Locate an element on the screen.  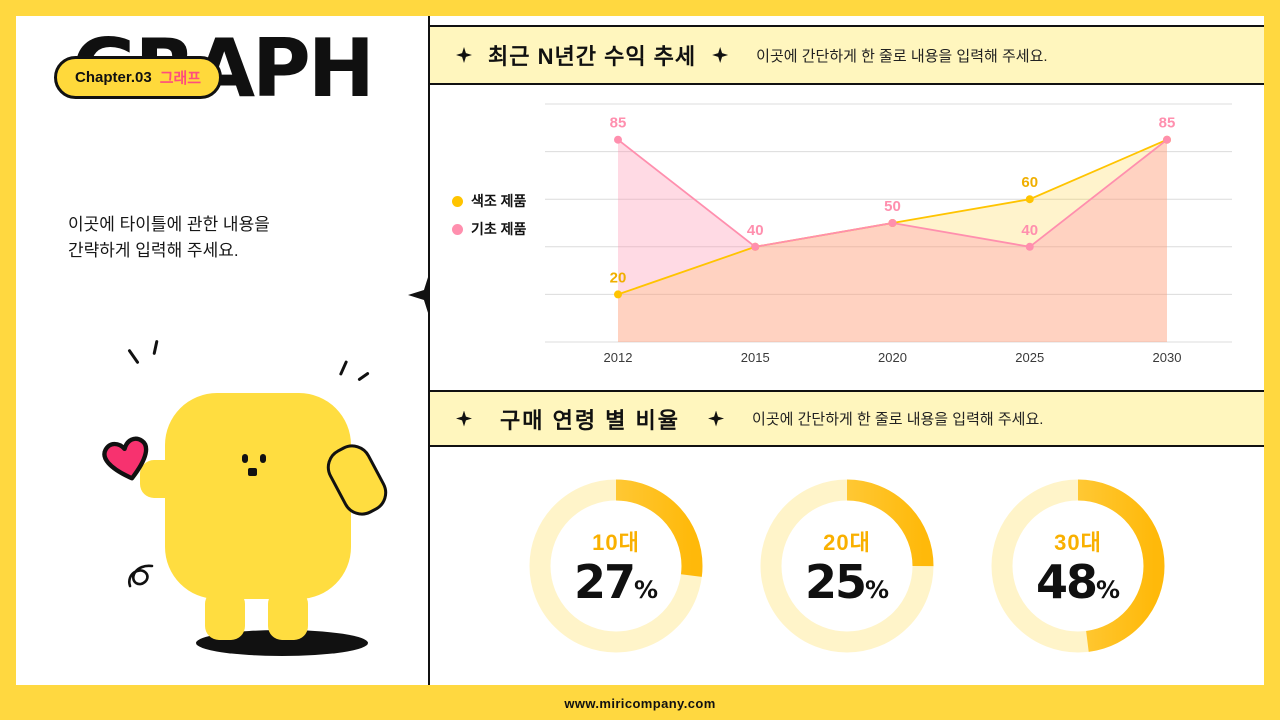
trend-section-title: 최근 N년간 수익 추세 is located at coordinates (592, 56).